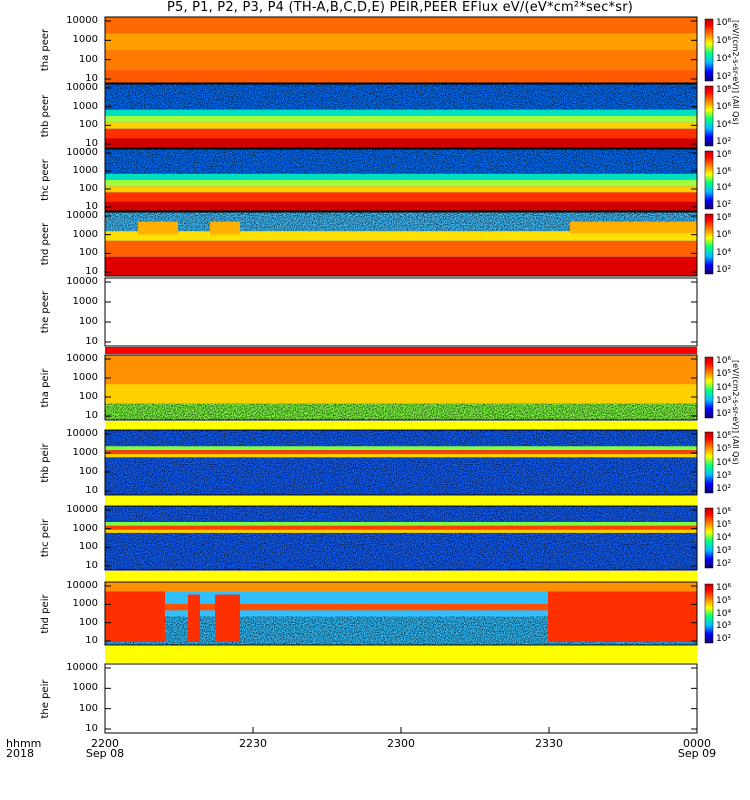 This screenshot has height=800, width=750. What do you see at coordinates (45, 538) in the screenshot?
I see `panel-label: thc peir` at bounding box center [45, 538].